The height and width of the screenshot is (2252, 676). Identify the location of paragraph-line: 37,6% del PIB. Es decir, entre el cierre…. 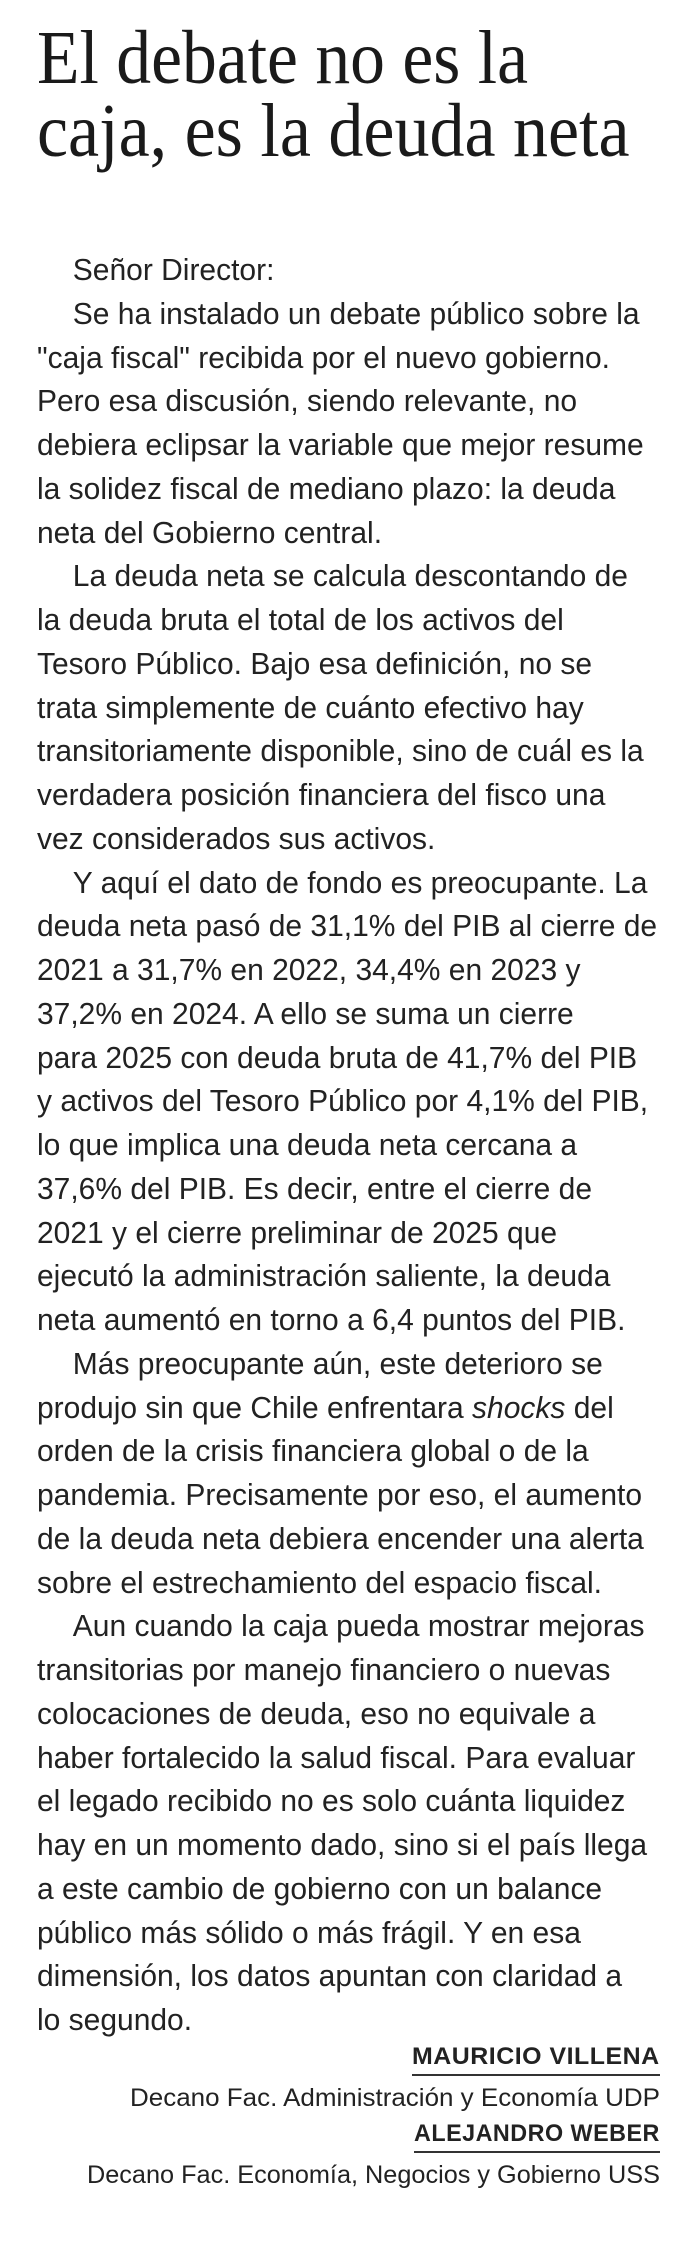
(315, 1188).